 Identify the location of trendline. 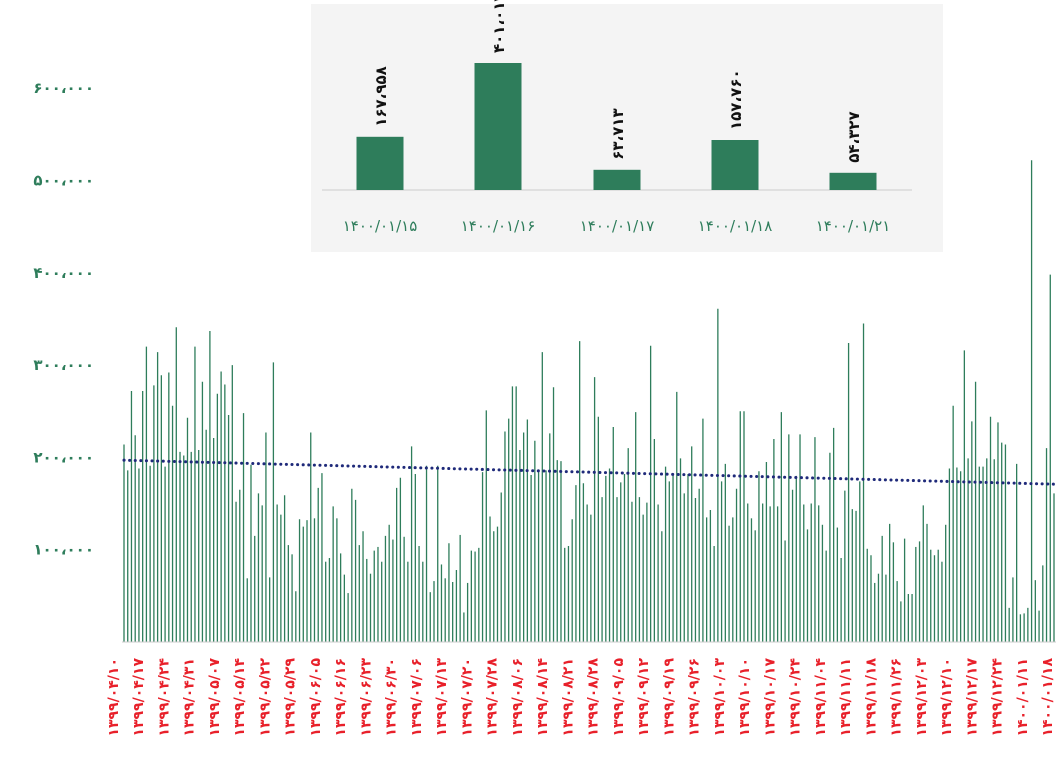
(589, 472).